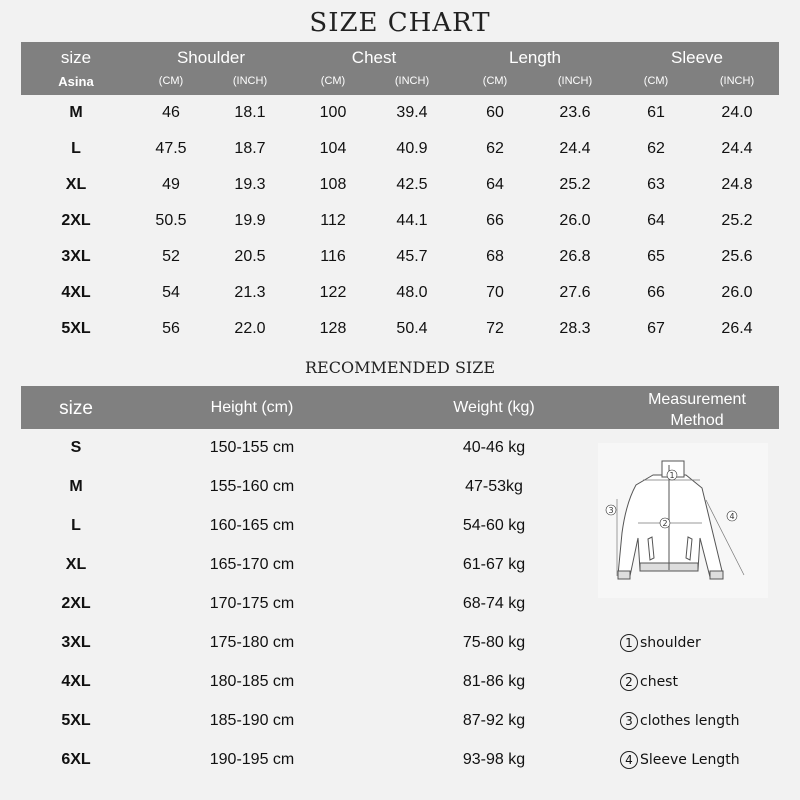  I want to click on size-value: 50.4, so click(412, 328).